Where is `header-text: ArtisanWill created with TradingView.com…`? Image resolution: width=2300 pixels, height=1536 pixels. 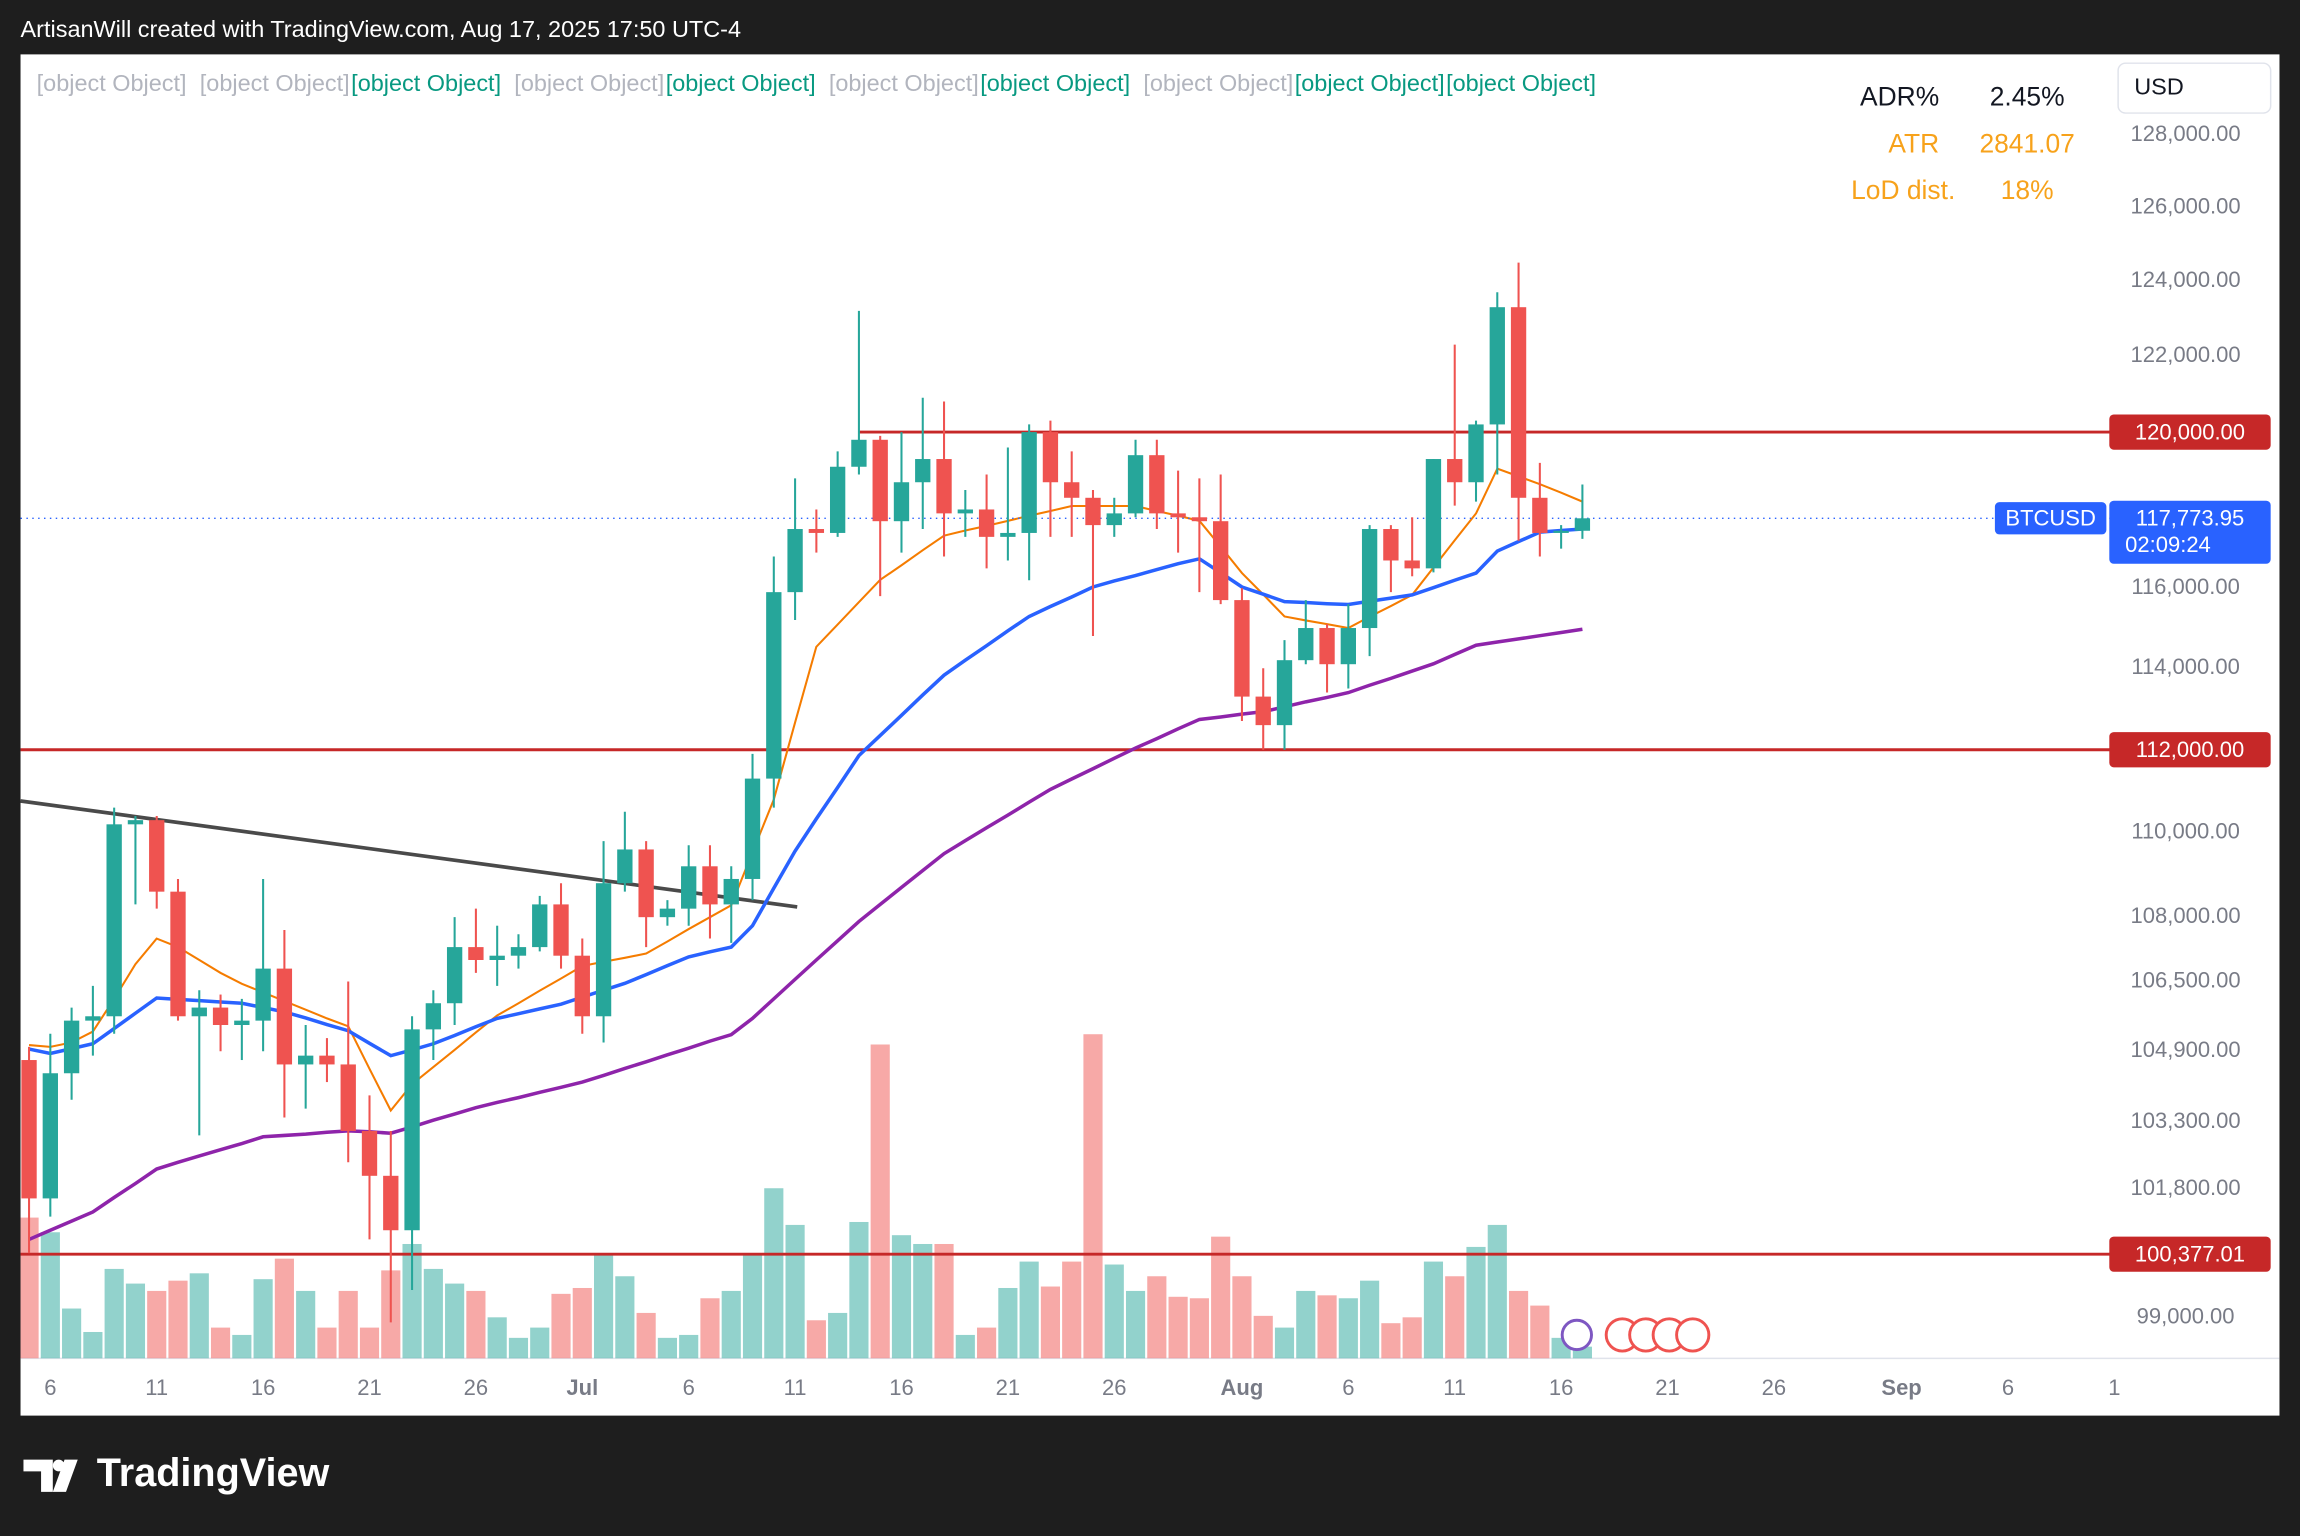
header-text: ArtisanWill created with TradingView.com… is located at coordinates (381, 29).